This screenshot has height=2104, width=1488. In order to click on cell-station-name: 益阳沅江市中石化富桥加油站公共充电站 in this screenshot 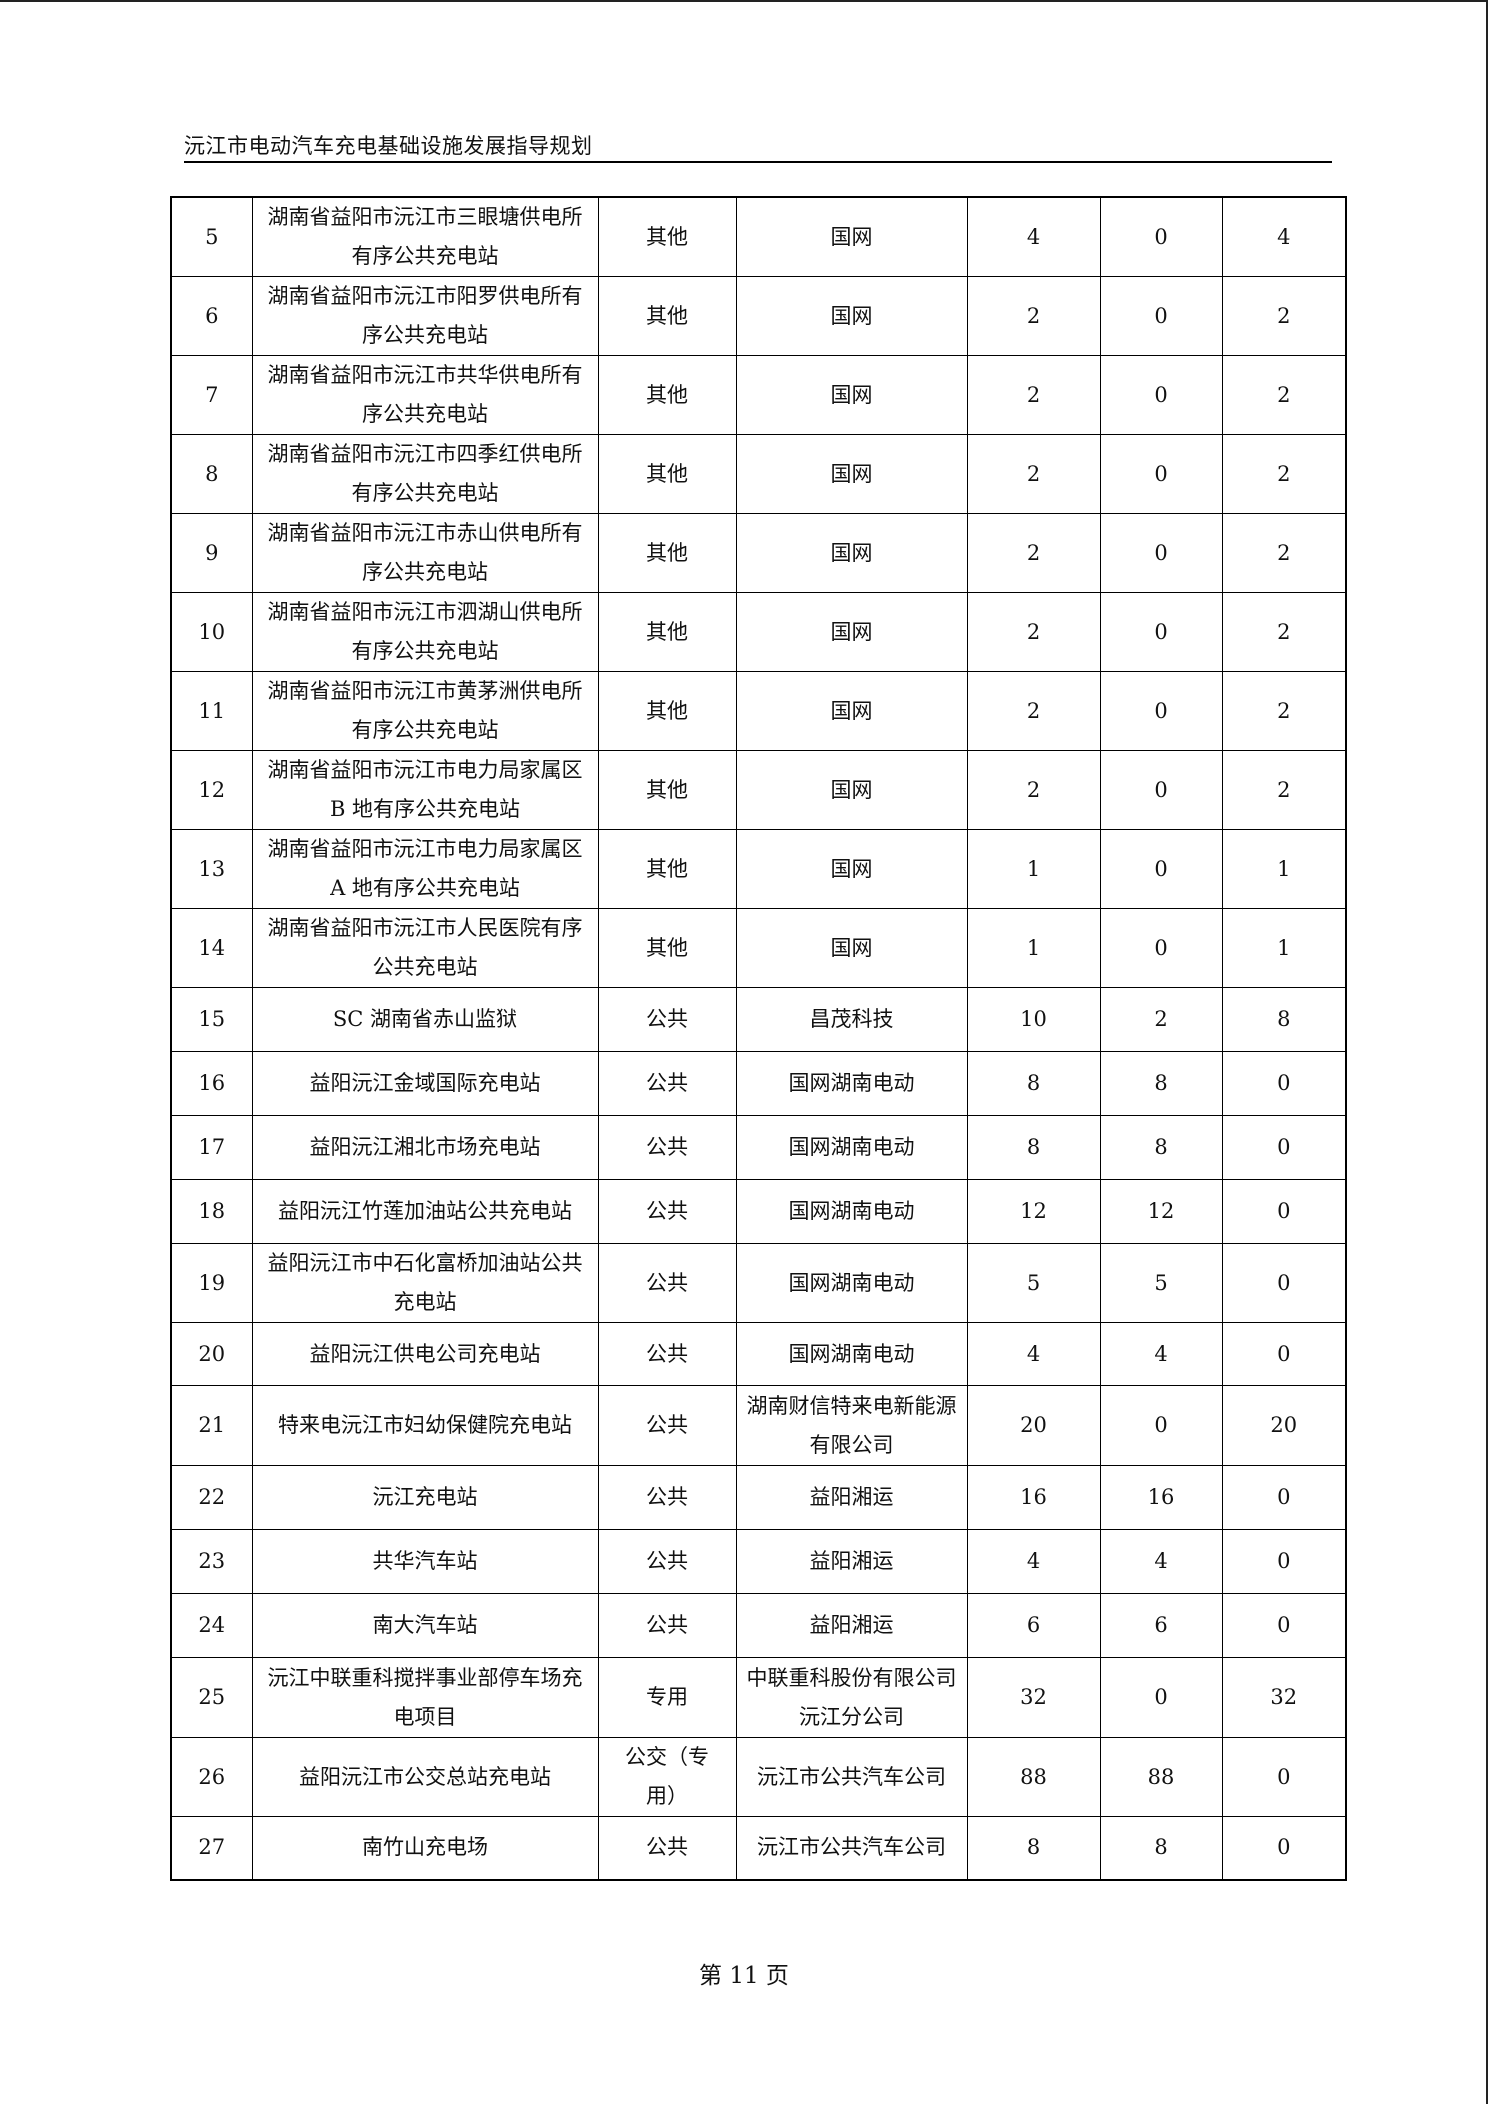, I will do `click(425, 1283)`.